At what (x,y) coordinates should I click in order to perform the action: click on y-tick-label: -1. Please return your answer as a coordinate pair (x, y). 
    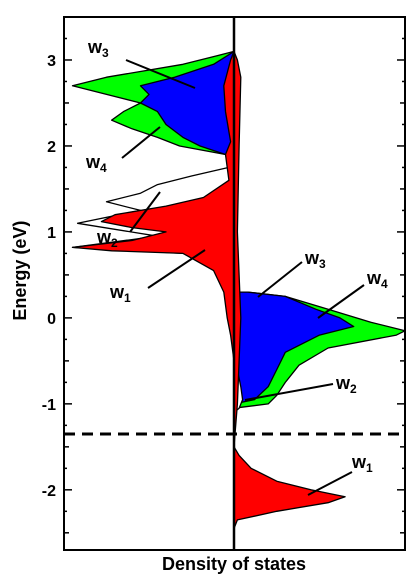
    Looking at the image, I should click on (49, 405).